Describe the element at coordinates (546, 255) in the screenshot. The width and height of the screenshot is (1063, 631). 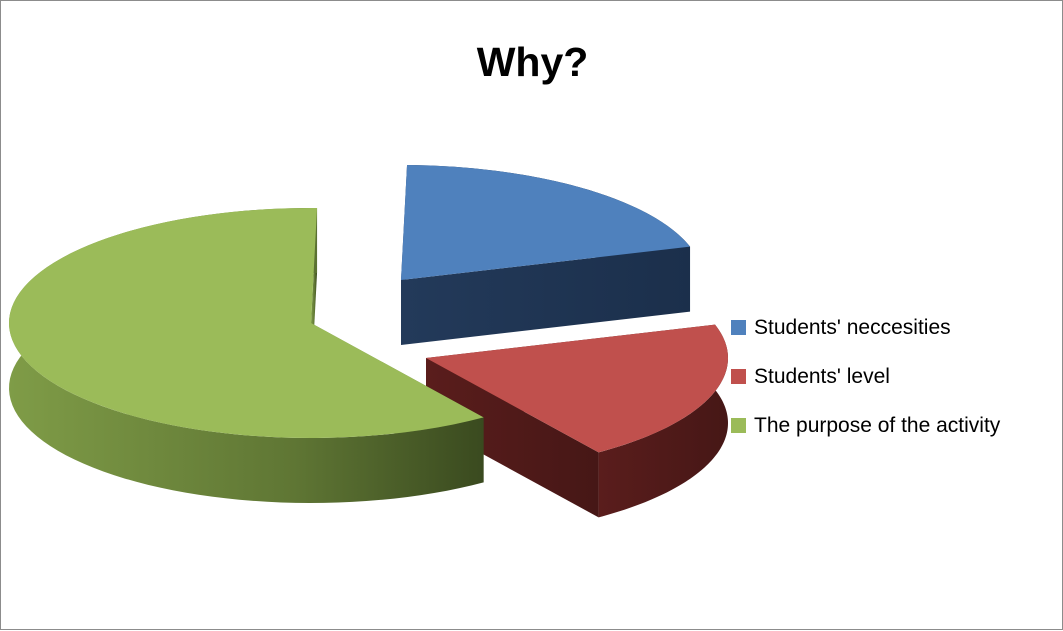
I see `slice-students-neccesities` at that location.